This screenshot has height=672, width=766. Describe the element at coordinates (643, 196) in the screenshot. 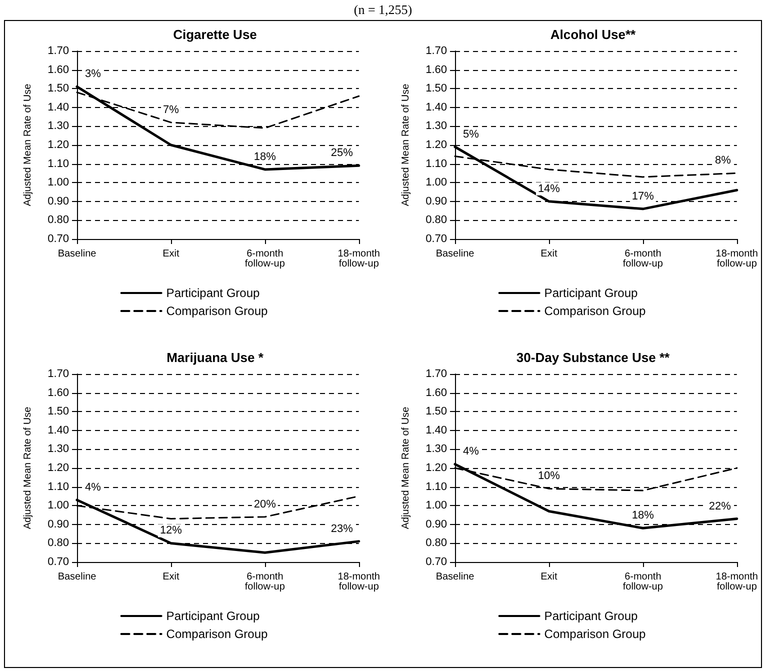

I see `annotation: 17%` at that location.